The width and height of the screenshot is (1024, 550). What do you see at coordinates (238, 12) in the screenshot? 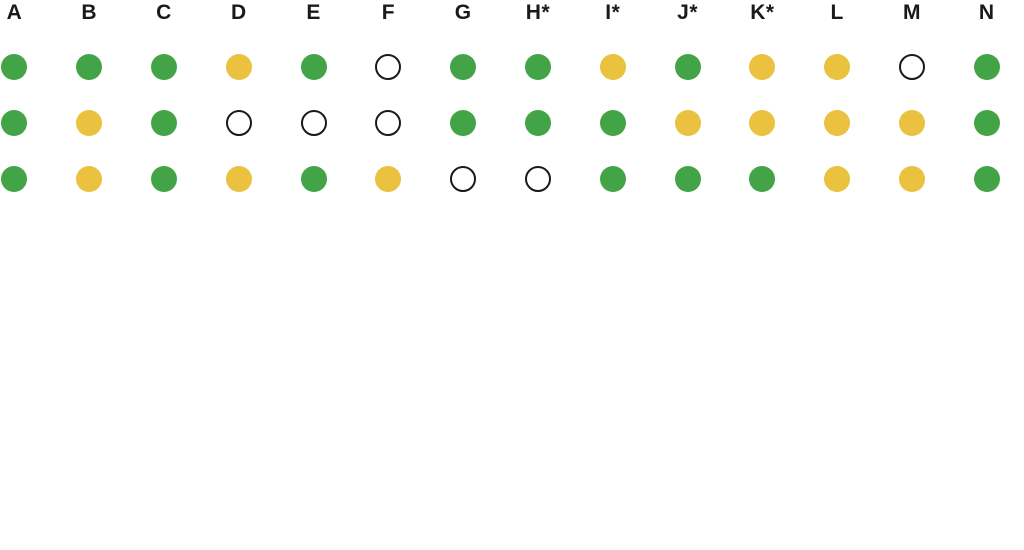
I see `column-header: D` at bounding box center [238, 12].